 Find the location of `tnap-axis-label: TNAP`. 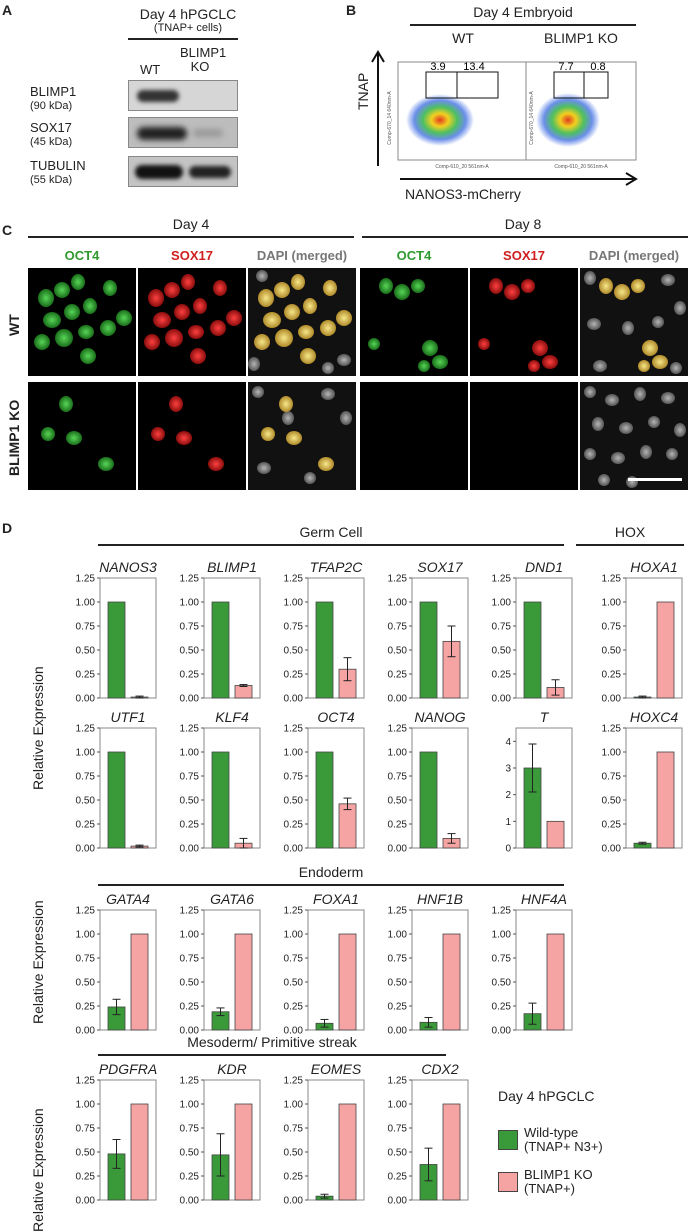

tnap-axis-label: TNAP is located at coordinates (363, 91).